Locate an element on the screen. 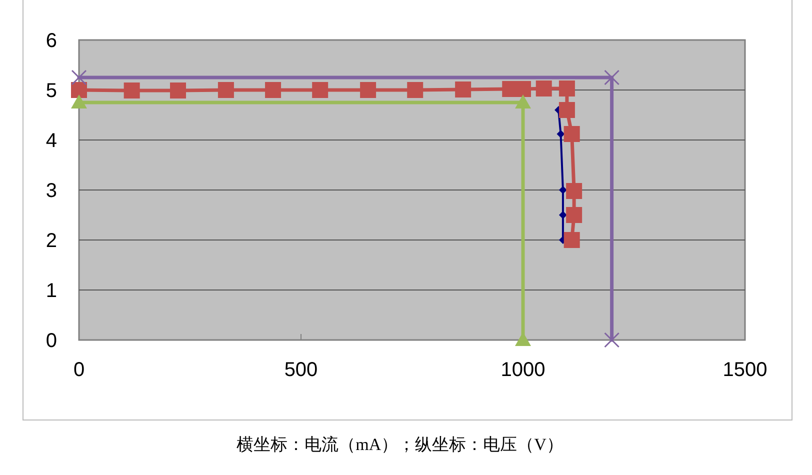 Image resolution: width=812 pixels, height=475 pixels. xtick: 500 is located at coordinates (301, 370).